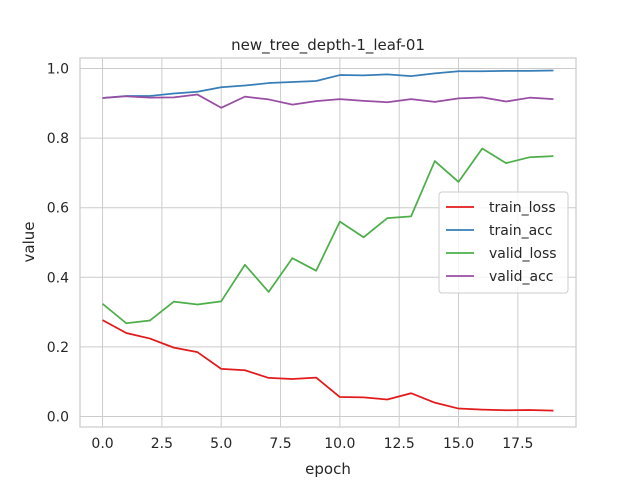  What do you see at coordinates (521, 277) in the screenshot?
I see `legend-label-valid-acc: valid_acc` at bounding box center [521, 277].